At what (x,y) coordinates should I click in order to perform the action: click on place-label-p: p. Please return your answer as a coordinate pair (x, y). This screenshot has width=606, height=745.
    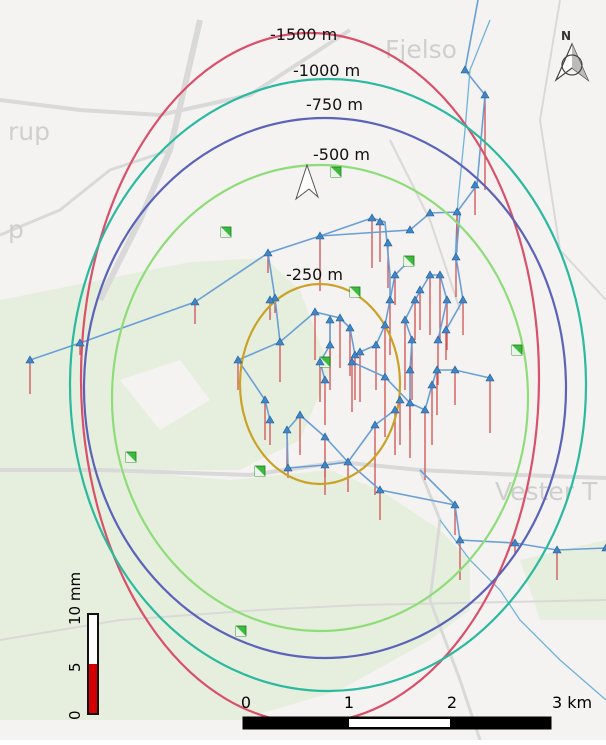
    Looking at the image, I should click on (16, 229).